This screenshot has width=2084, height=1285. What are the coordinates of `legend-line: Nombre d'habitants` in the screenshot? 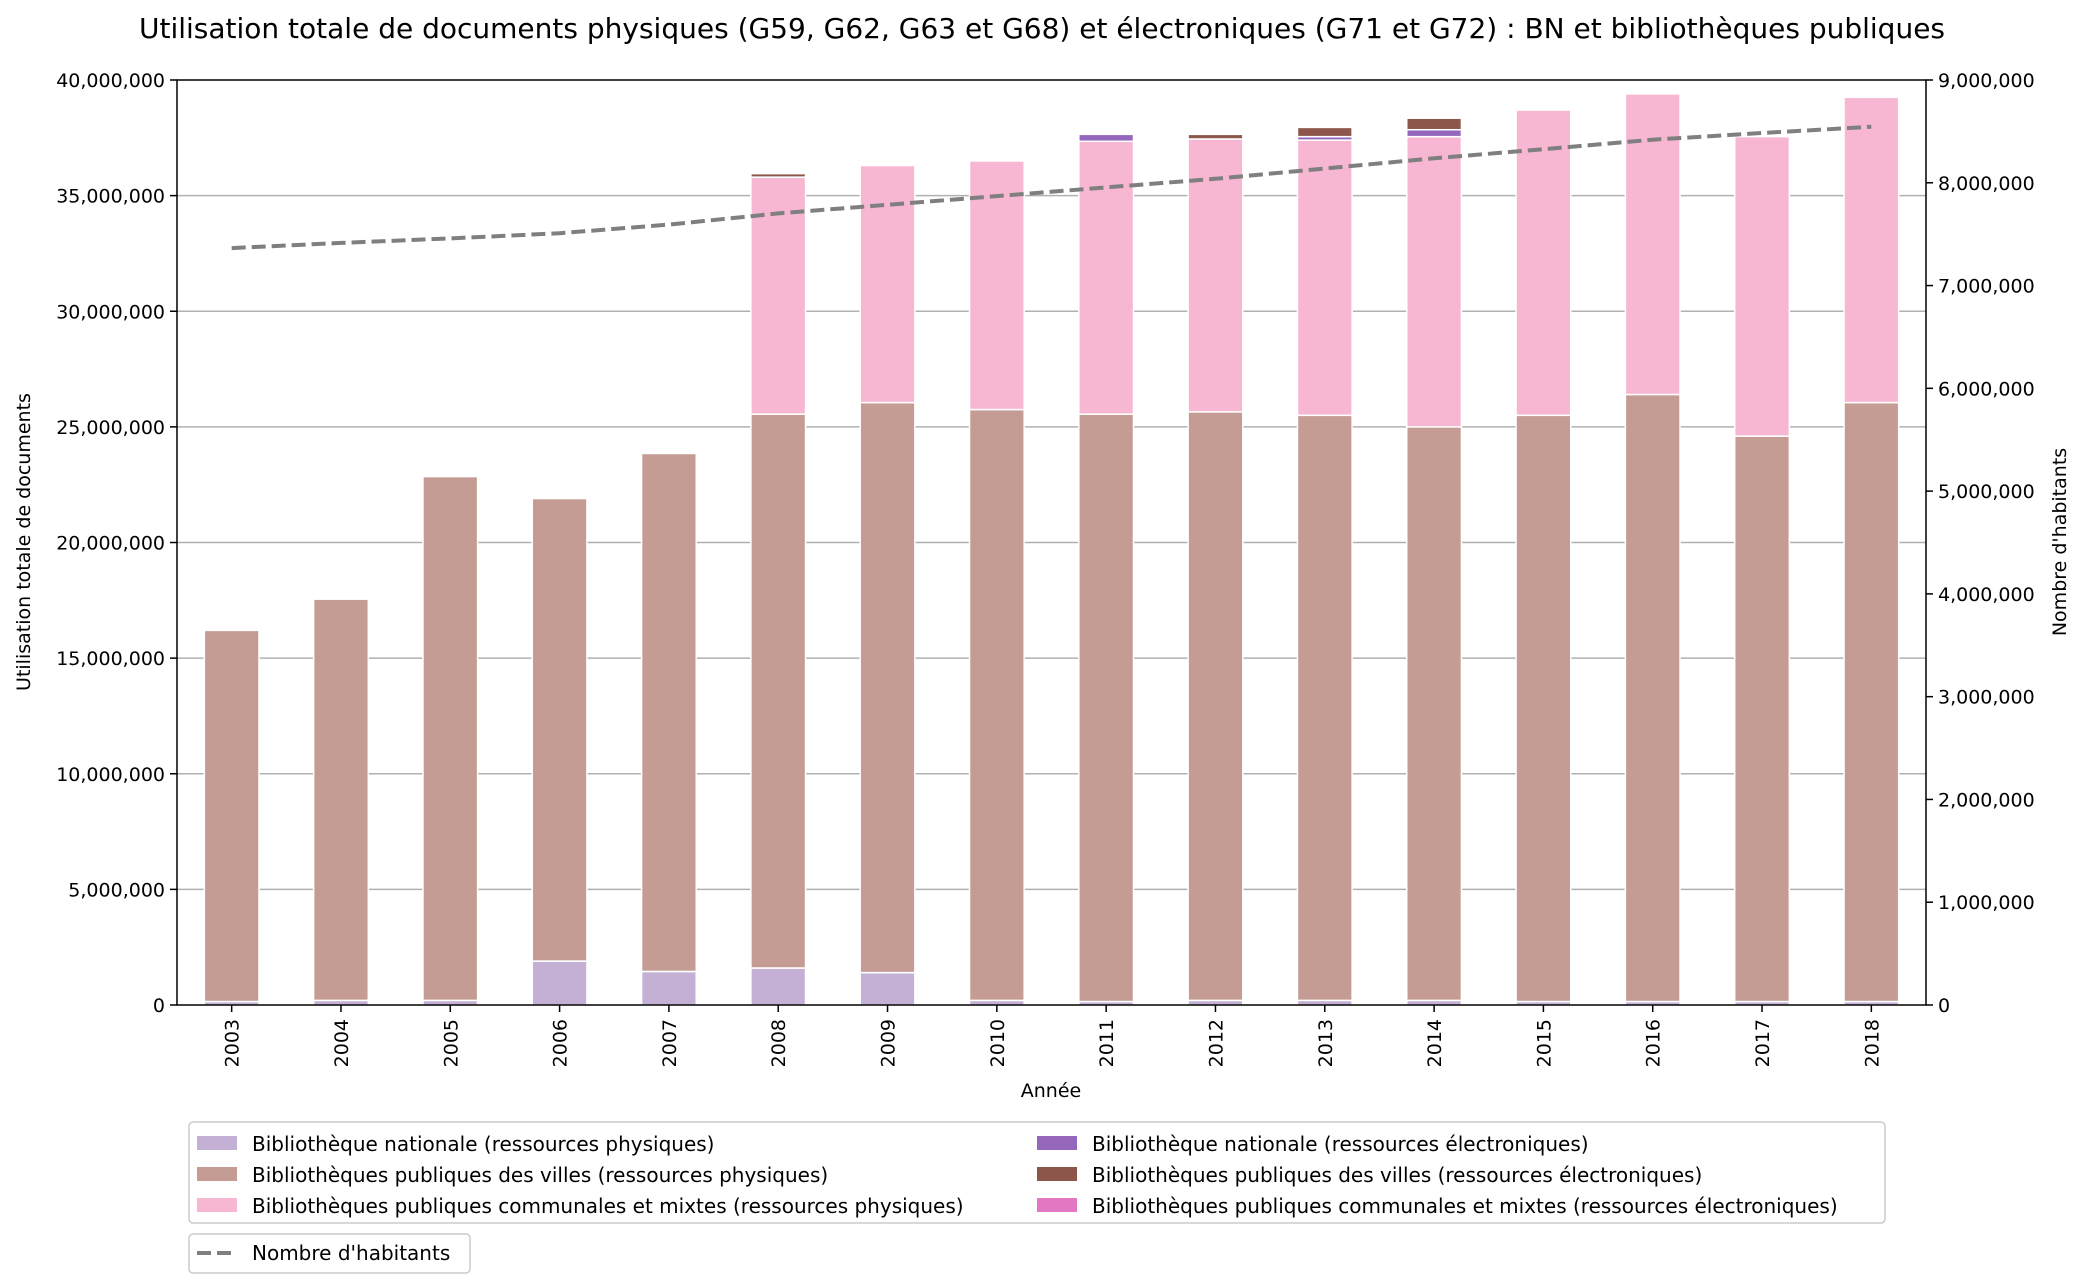 It's located at (329, 1253).